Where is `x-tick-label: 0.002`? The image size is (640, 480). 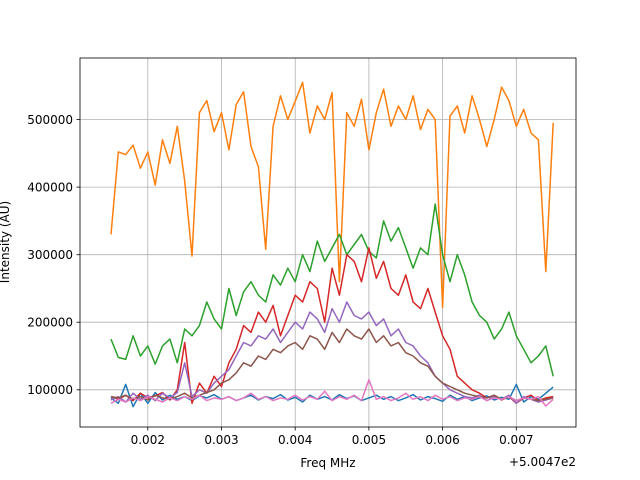 x-tick-label: 0.002 is located at coordinates (148, 440).